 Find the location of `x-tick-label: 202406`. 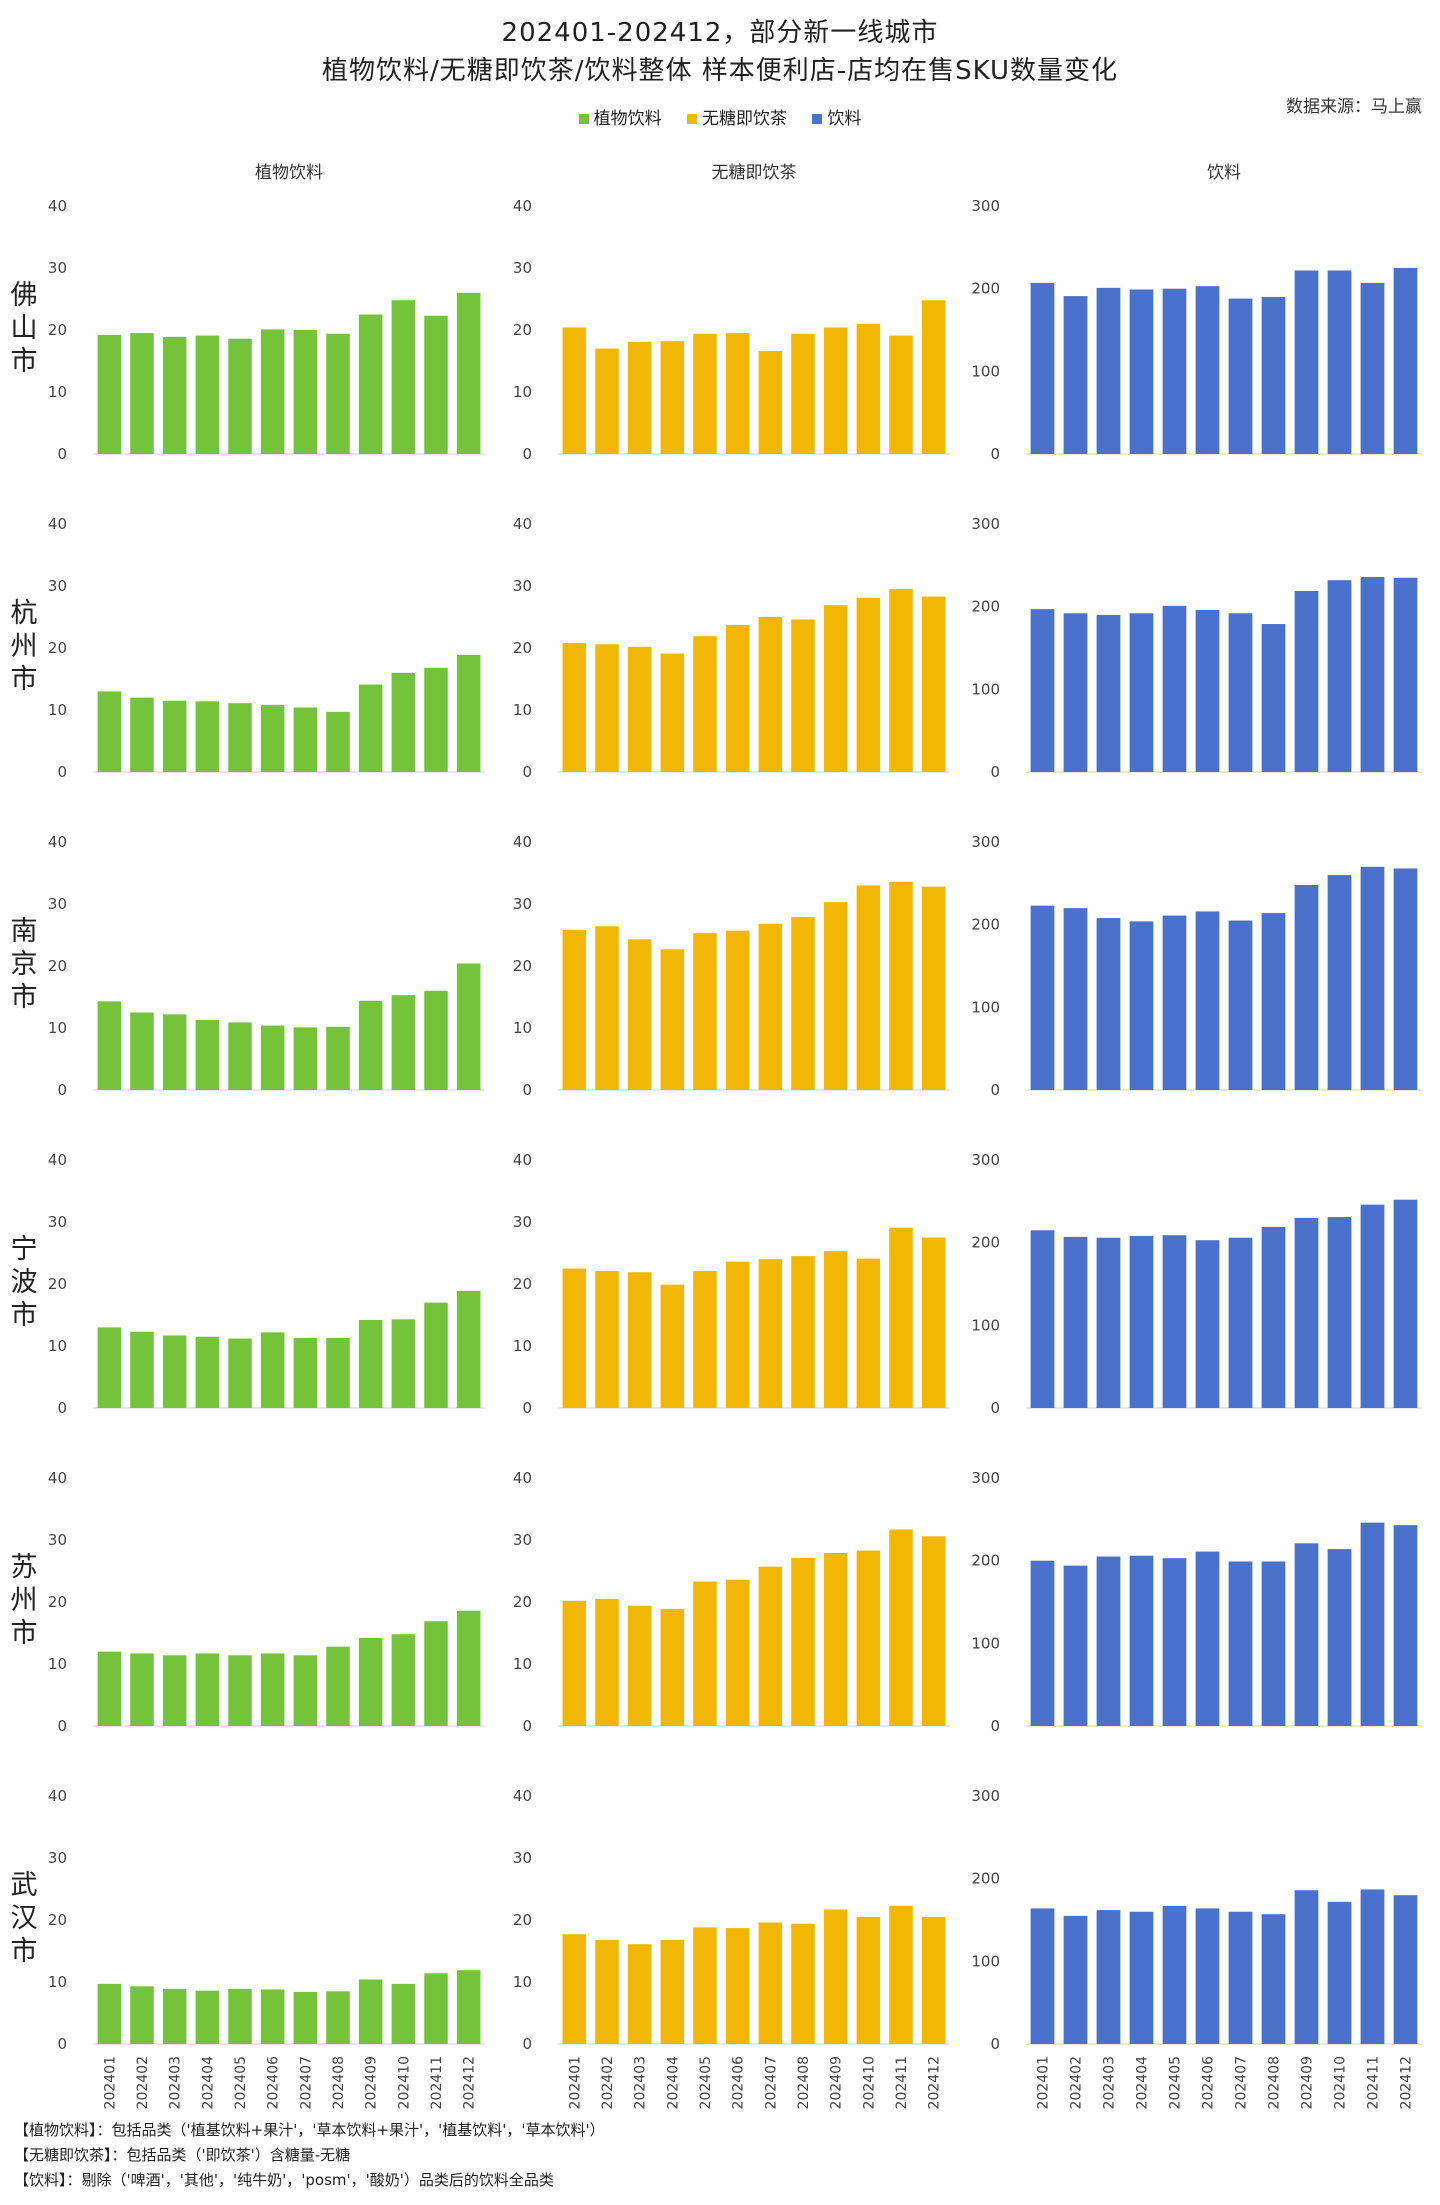

x-tick-label: 202406 is located at coordinates (1209, 2083).